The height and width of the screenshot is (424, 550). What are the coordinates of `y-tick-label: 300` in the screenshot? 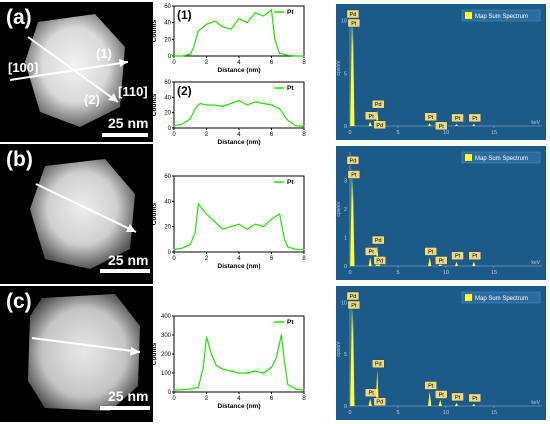 It's located at (166, 336).